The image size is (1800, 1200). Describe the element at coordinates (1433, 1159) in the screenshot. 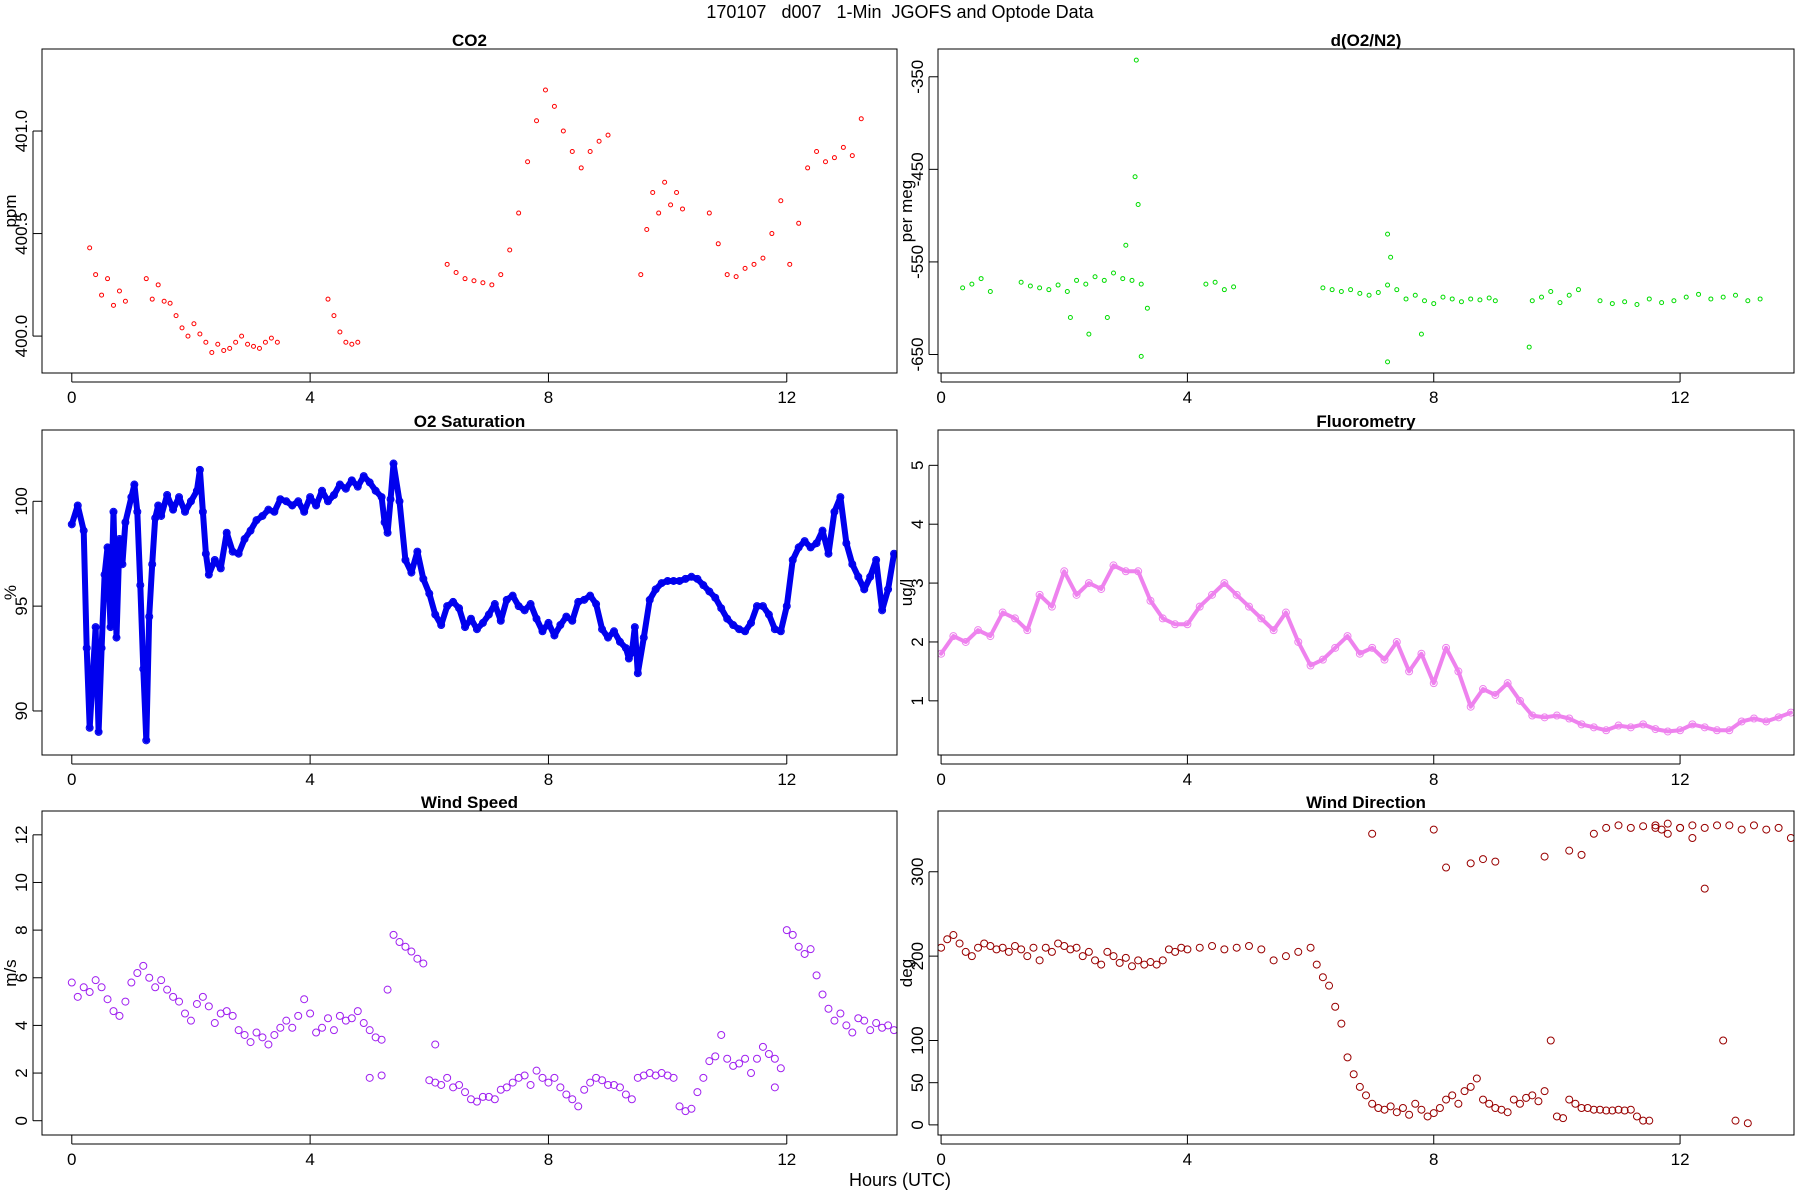

I see `x-tick-label: 8` at that location.